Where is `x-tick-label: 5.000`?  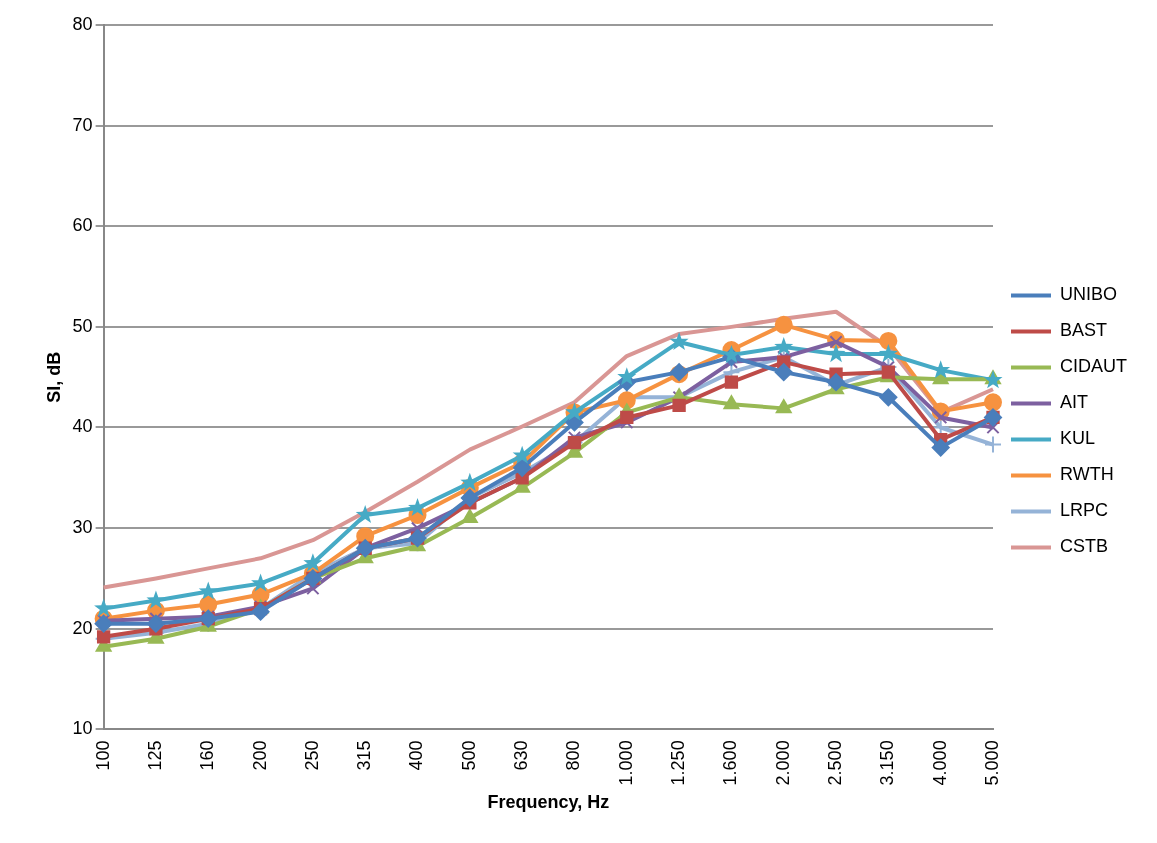 x-tick-label: 5.000 is located at coordinates (991, 763).